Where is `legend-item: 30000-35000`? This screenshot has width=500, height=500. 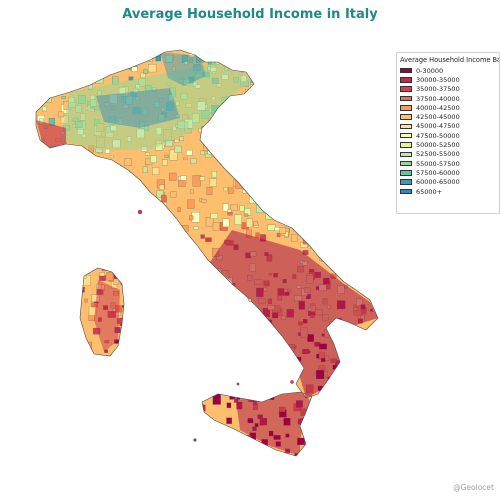 legend-item: 30000-35000 is located at coordinates (448, 79).